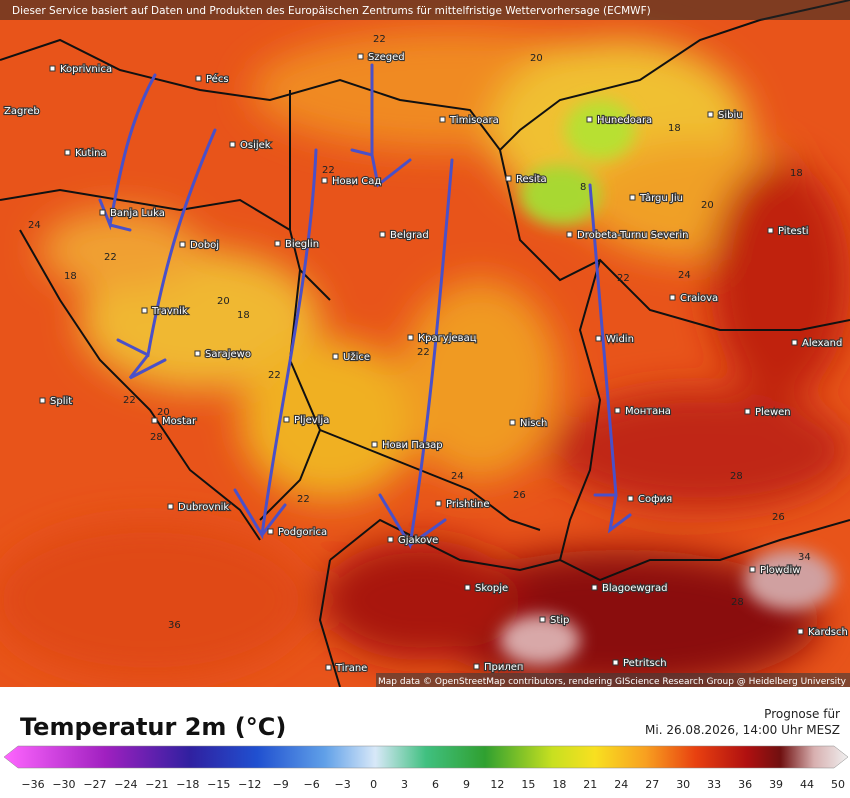 The width and height of the screenshot is (850, 798). What do you see at coordinates (624, 120) in the screenshot?
I see `city-label: Hunedoara` at bounding box center [624, 120].